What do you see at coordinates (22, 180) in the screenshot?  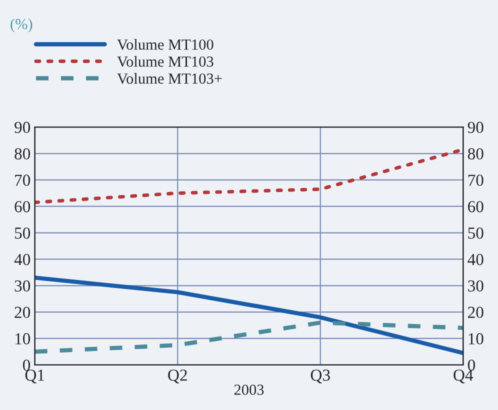 I see `y-tick-label: 70` at bounding box center [22, 180].